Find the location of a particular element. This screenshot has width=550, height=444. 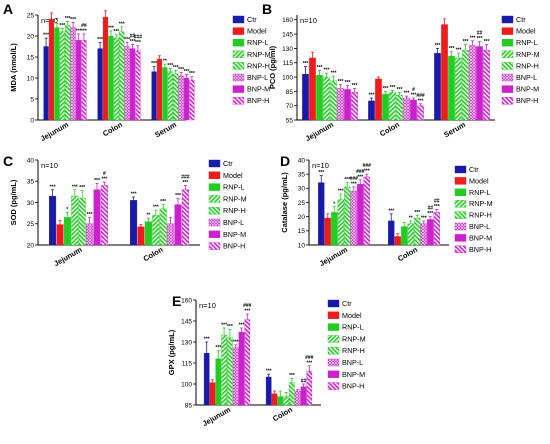

legend-label: RNP-L is located at coordinates (258, 42).